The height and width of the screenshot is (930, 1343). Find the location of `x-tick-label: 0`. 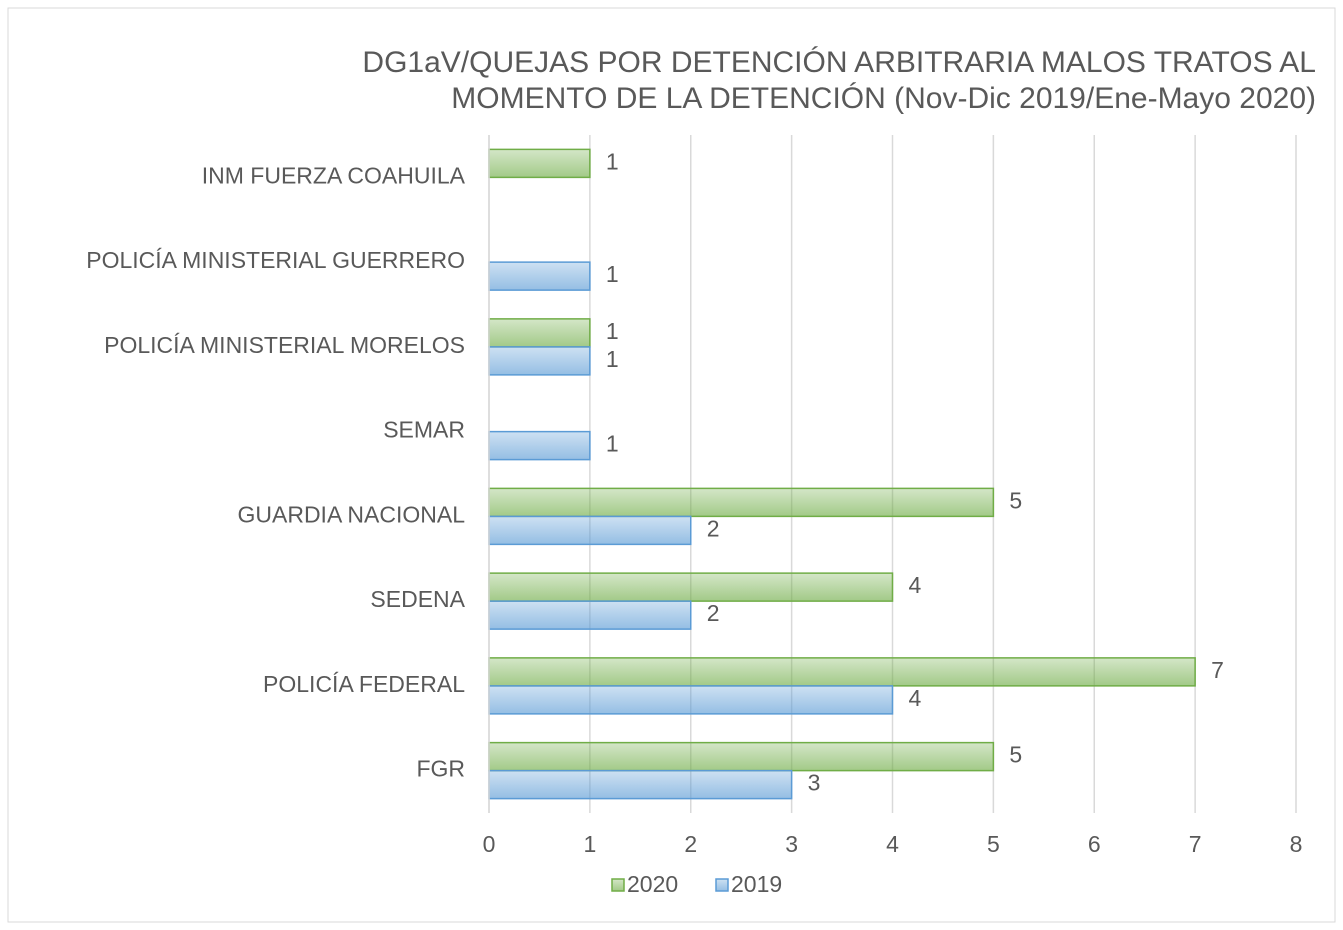

x-tick-label: 0 is located at coordinates (489, 844).